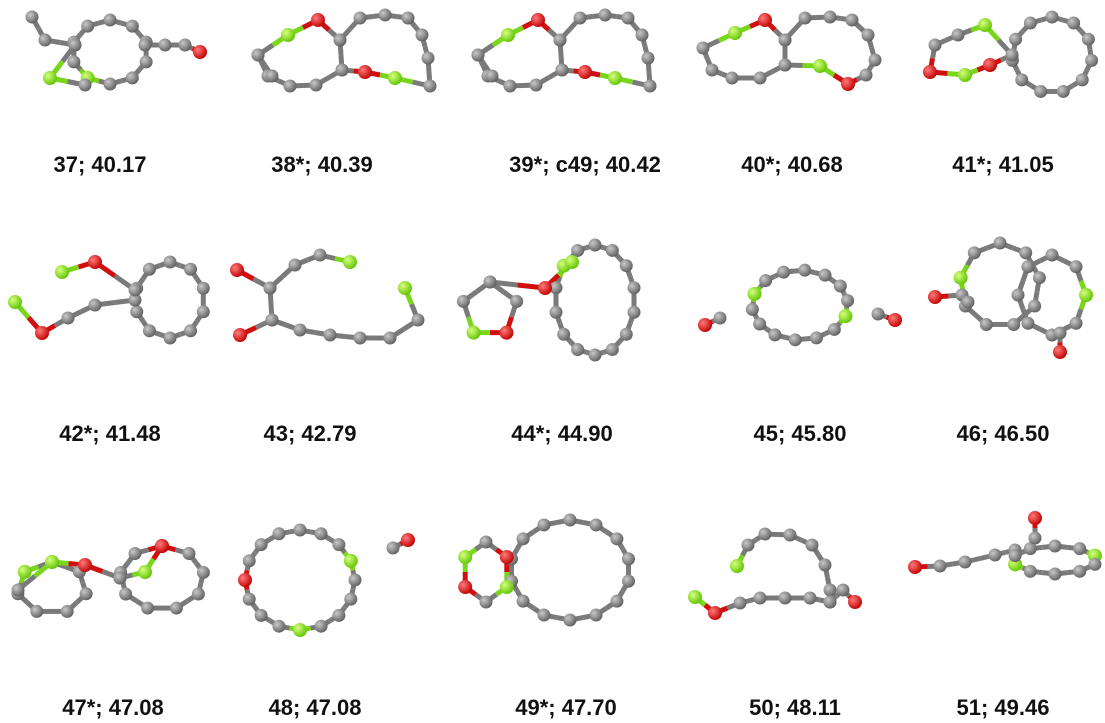 The width and height of the screenshot is (1105, 723). What do you see at coordinates (315, 707) in the screenshot?
I see `label: 48; 47.08` at bounding box center [315, 707].